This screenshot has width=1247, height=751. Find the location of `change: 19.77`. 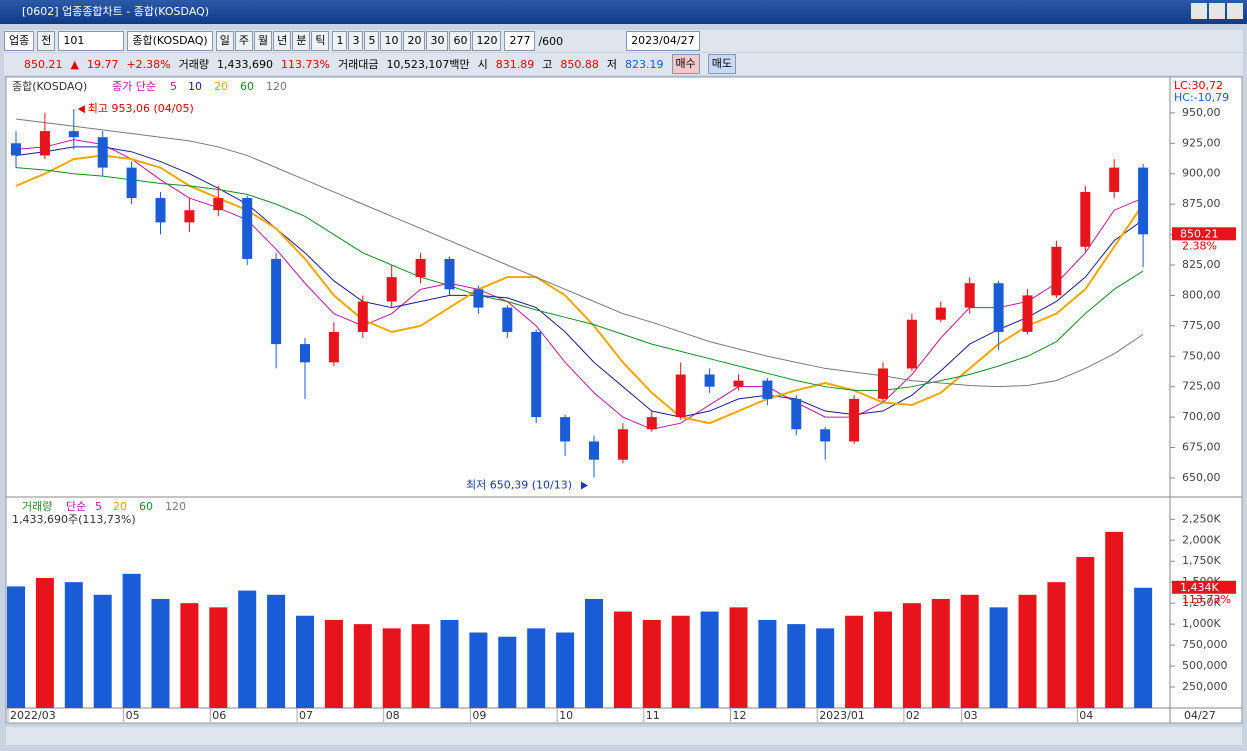

change: 19.77 is located at coordinates (102, 64).